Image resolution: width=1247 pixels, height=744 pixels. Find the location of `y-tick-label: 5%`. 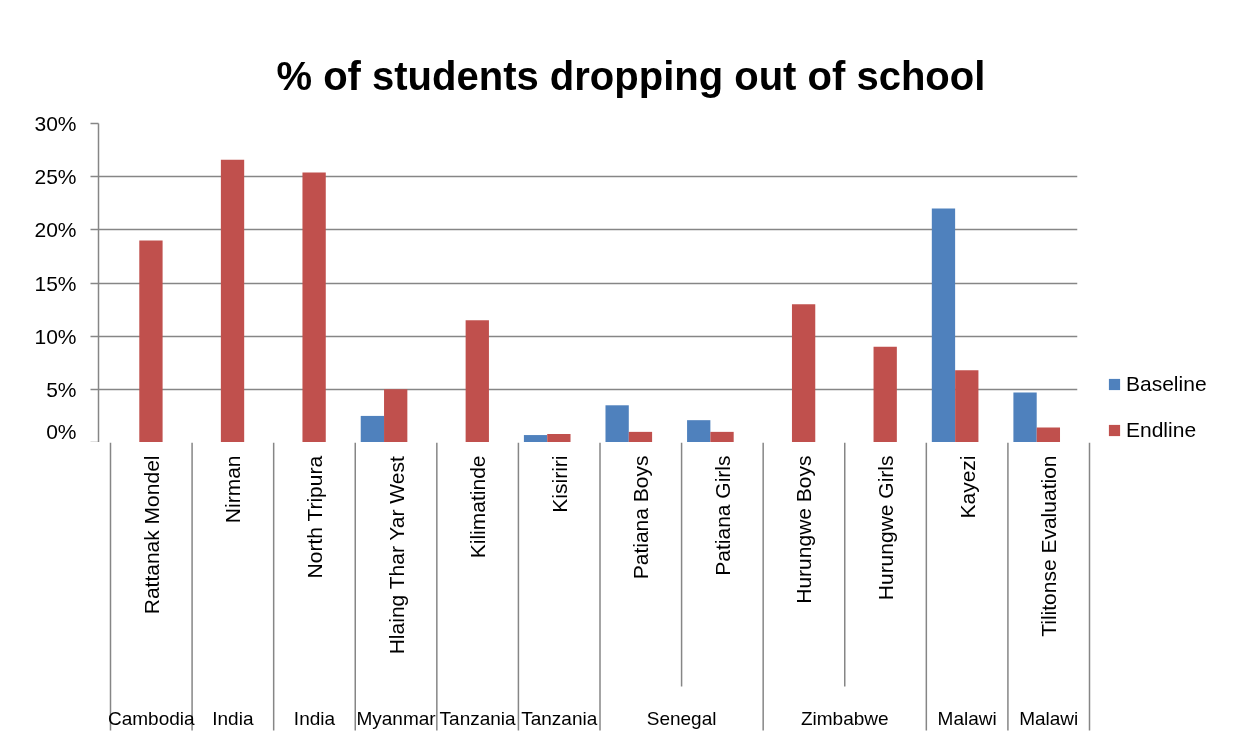

y-tick-label: 5% is located at coordinates (61, 389).